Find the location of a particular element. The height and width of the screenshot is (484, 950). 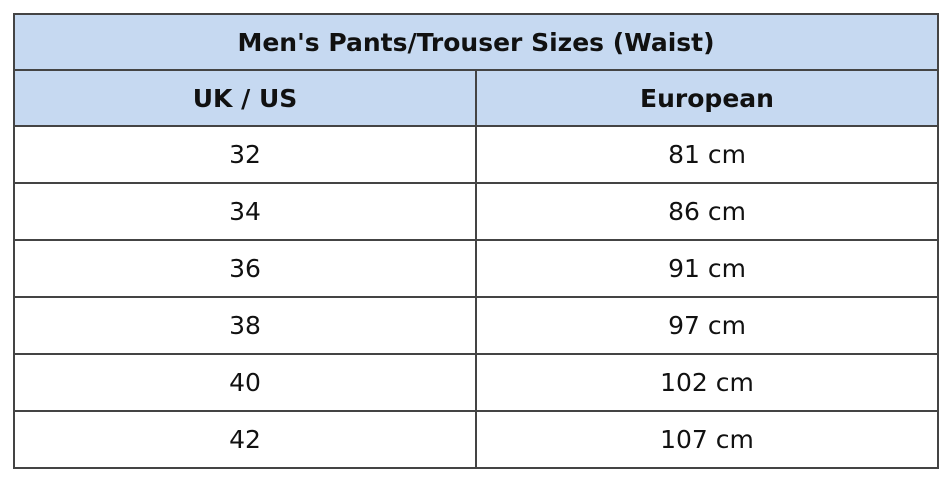

table-cell: 107 cm is located at coordinates (707, 439).